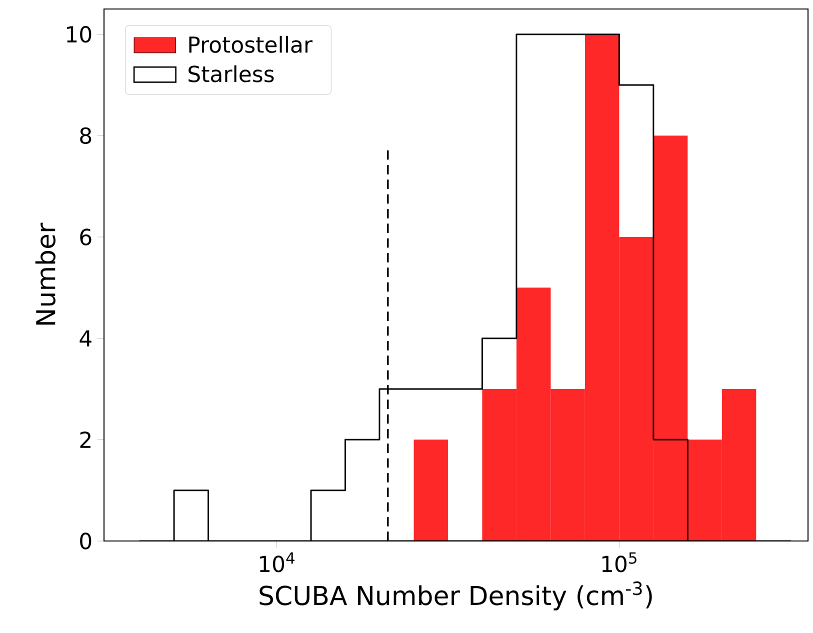 The height and width of the screenshot is (633, 813). Describe the element at coordinates (79, 34) in the screenshot. I see `y-tick-label: 10` at that location.